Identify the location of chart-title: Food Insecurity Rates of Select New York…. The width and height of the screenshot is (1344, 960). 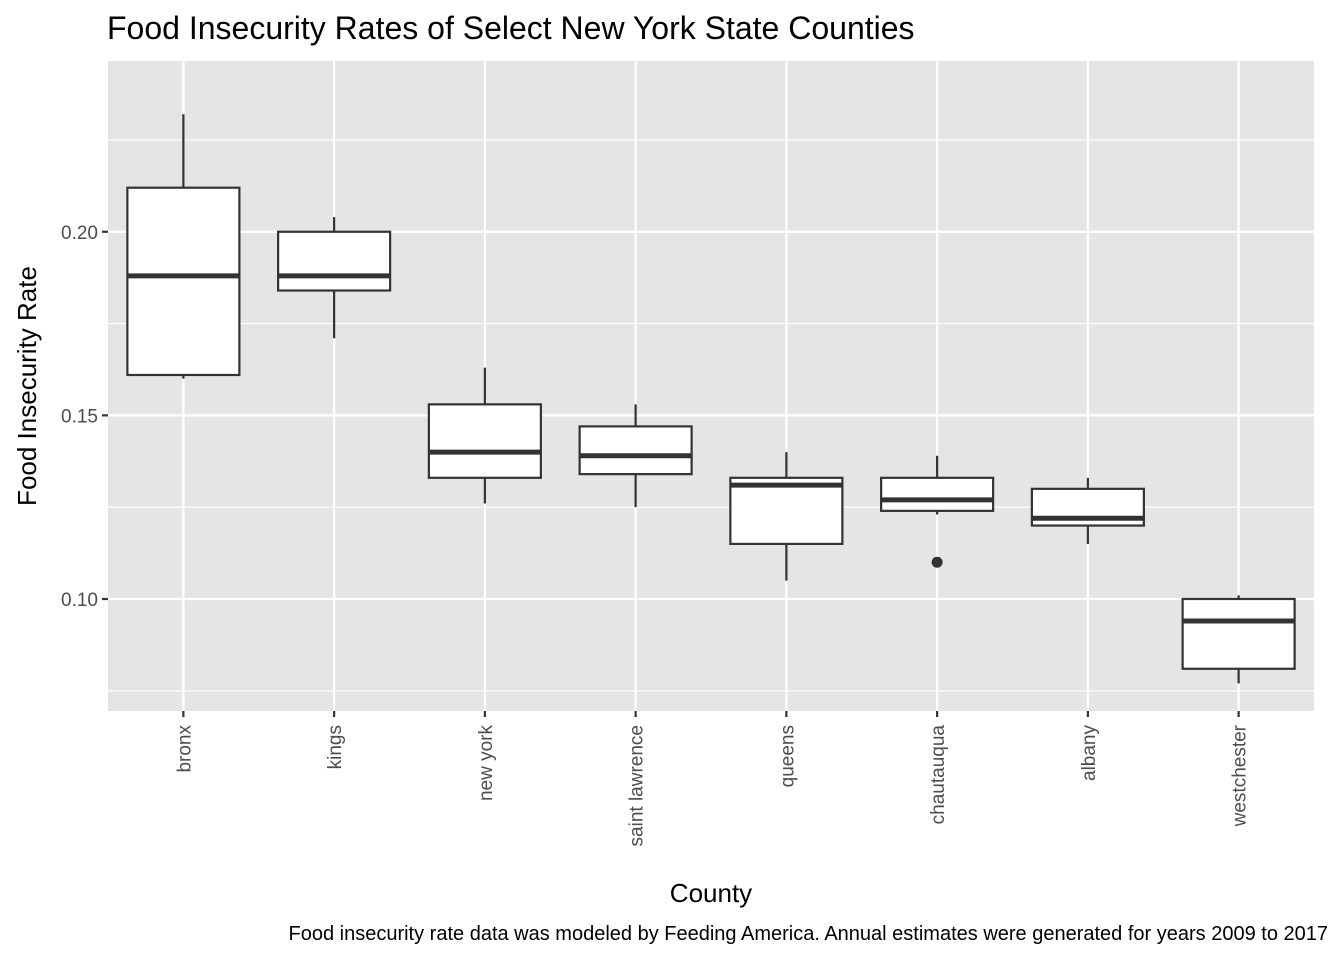
(511, 28).